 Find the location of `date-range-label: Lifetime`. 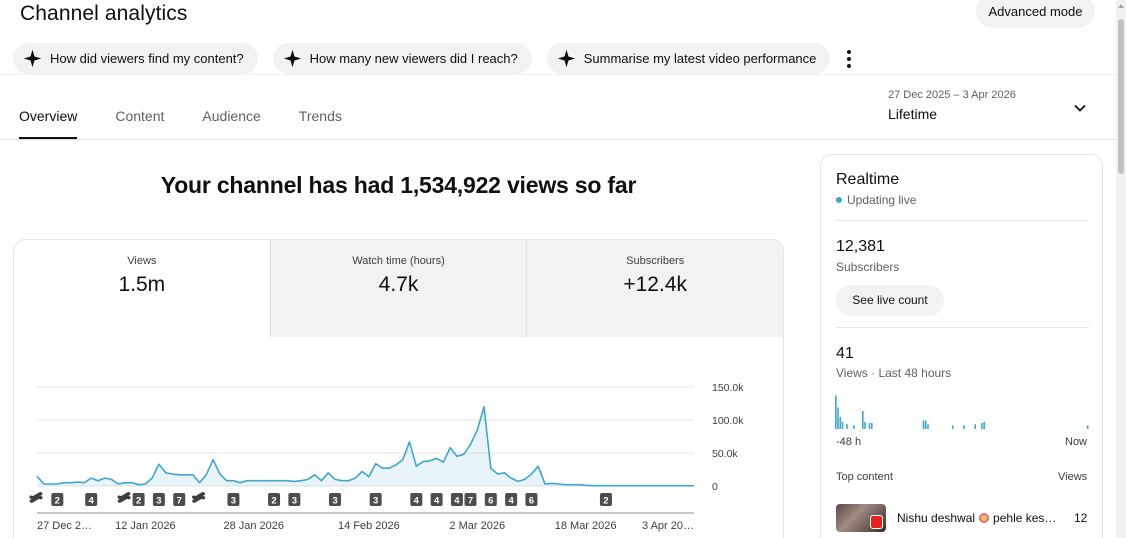

date-range-label: Lifetime is located at coordinates (913, 114).